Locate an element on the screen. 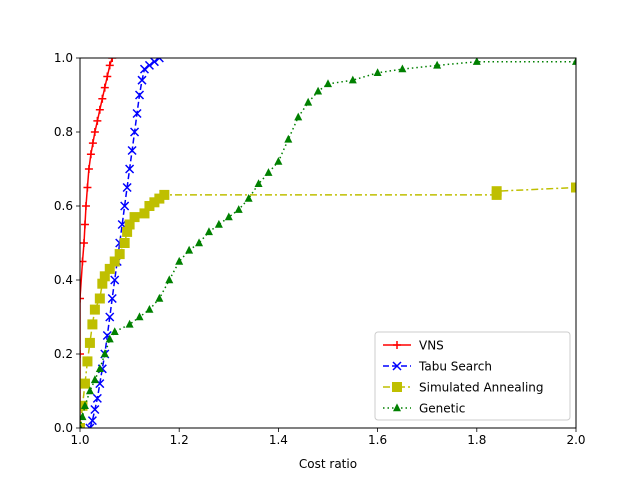 This screenshot has height=480, width=640. x-axis-label: Cost ratio is located at coordinates (328, 464).